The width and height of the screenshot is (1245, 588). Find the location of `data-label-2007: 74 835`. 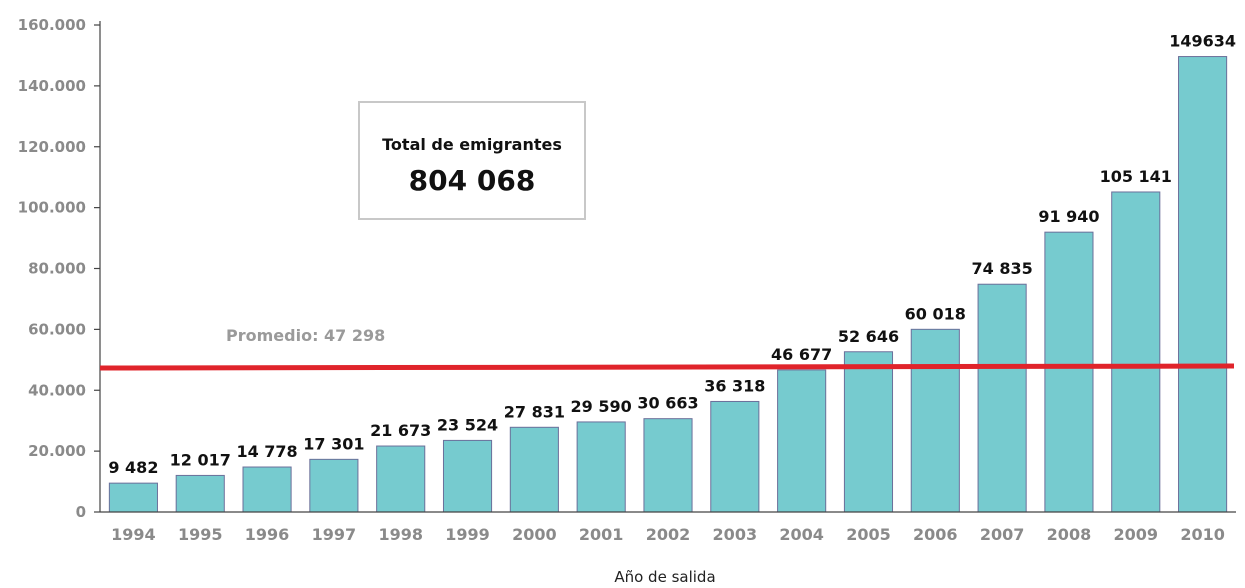

data-label-2007: 74 835 is located at coordinates (1002, 268).